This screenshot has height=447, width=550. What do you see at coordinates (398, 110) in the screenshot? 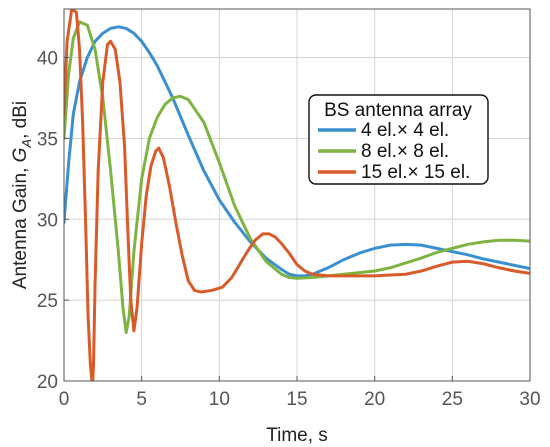
I see `legend-title: BS antenna array` at bounding box center [398, 110].